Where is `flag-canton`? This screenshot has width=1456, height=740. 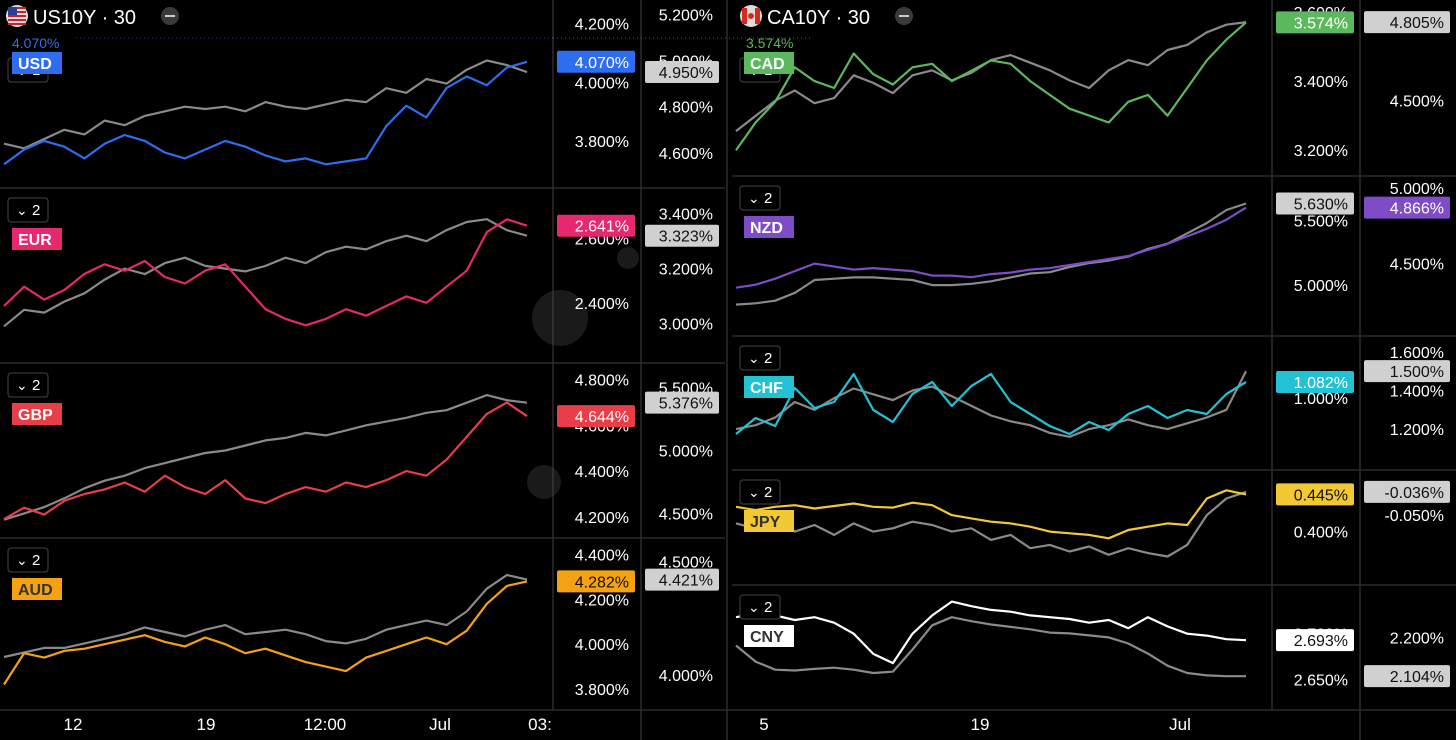 flag-canton is located at coordinates (12, 11).